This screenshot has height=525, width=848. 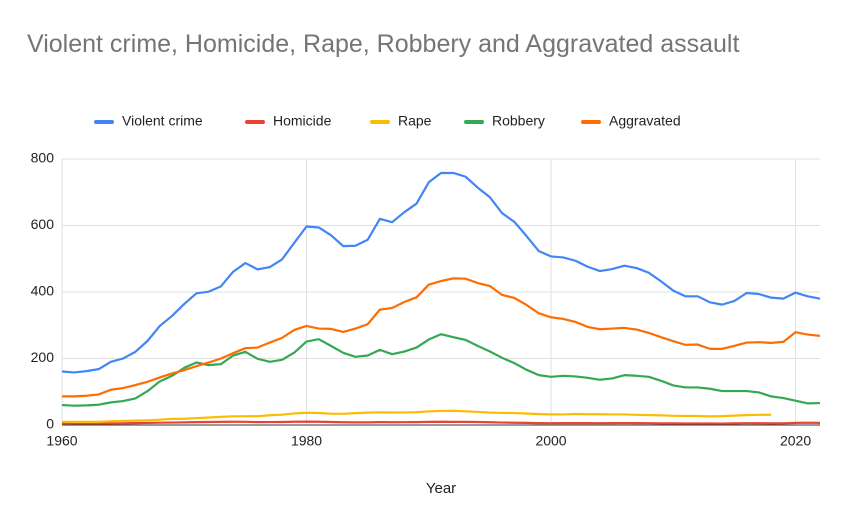 What do you see at coordinates (50, 424) in the screenshot?
I see `y-tick-label: 0` at bounding box center [50, 424].